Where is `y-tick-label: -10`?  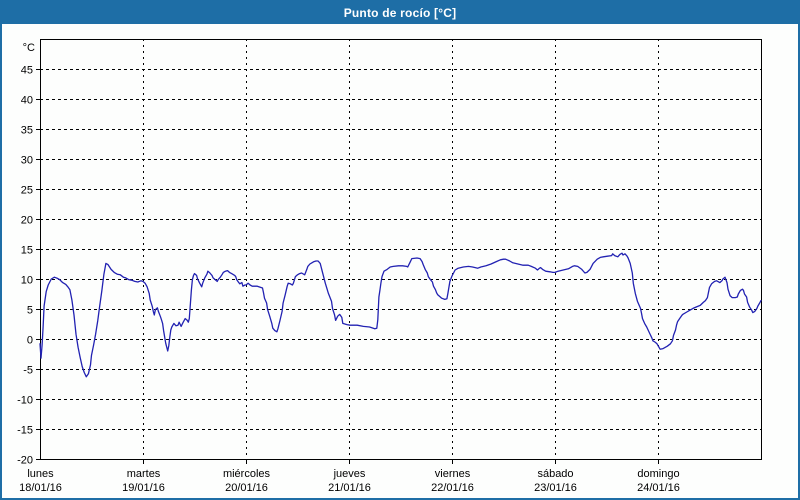
y-tick-label: -10 is located at coordinates (25, 401).